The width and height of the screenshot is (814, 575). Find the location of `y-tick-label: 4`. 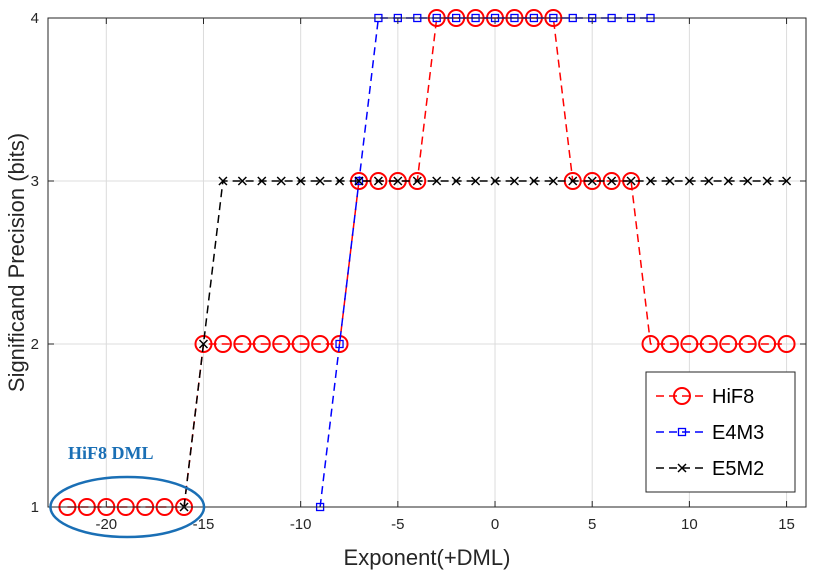

y-tick-label: 4 is located at coordinates (35, 18).